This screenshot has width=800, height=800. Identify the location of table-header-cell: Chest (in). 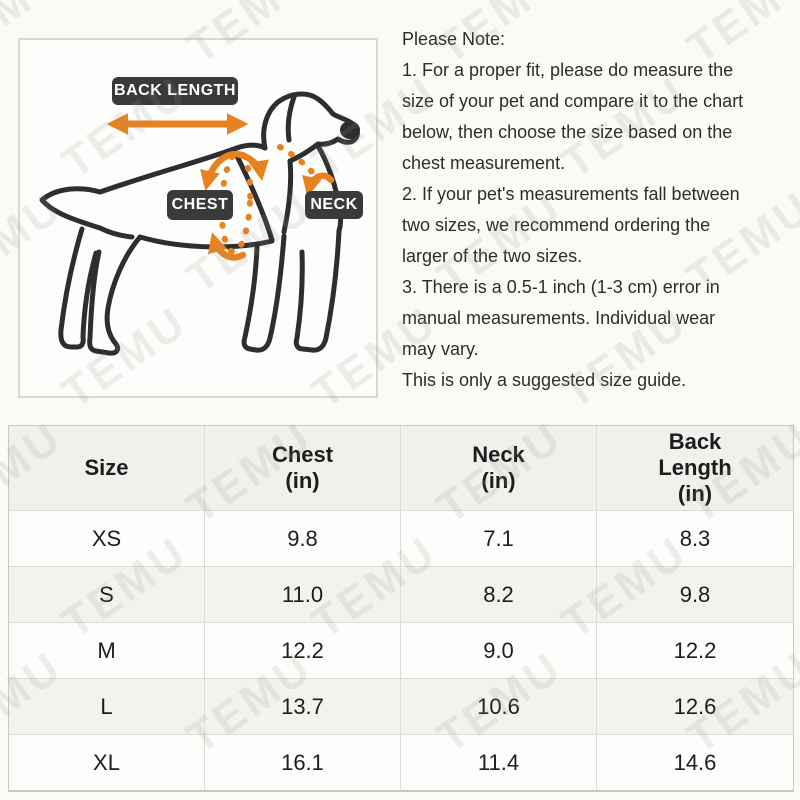
(303, 468).